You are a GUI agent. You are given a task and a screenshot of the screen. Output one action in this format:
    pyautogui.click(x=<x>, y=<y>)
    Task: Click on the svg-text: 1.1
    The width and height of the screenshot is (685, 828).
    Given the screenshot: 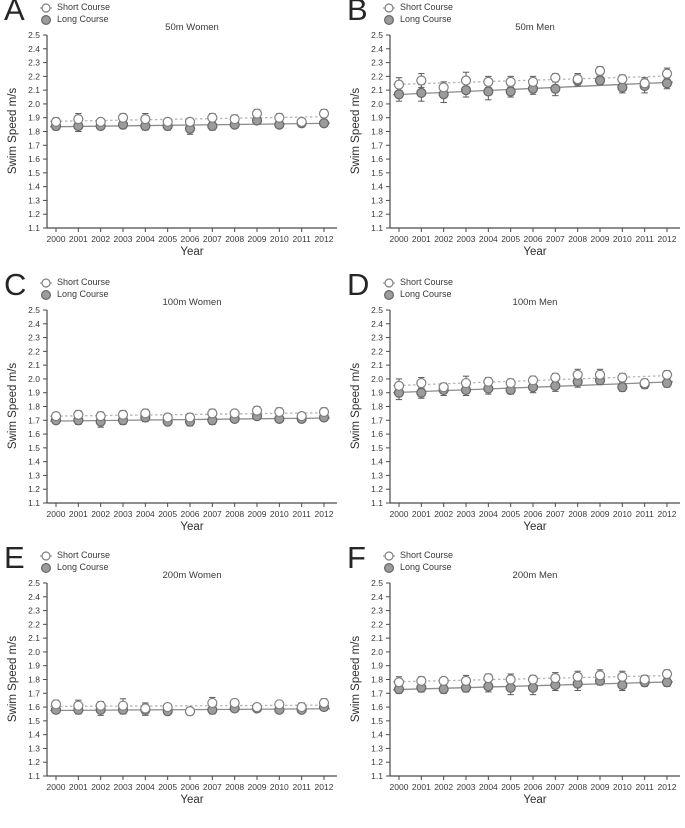 What is the action you would take?
    pyautogui.click(x=34, y=776)
    